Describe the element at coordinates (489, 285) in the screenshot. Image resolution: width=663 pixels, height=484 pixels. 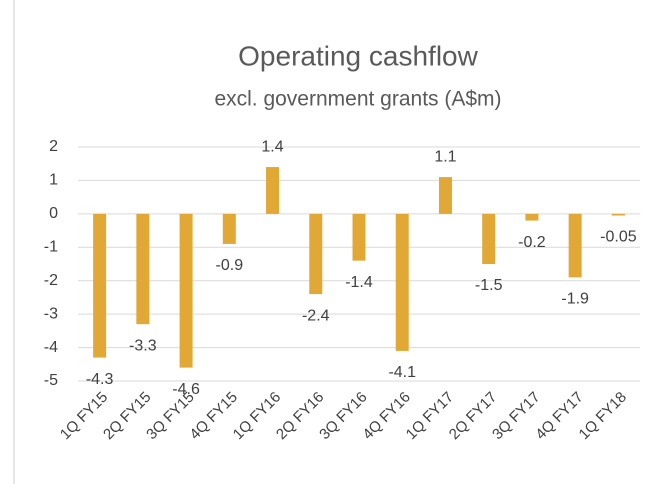
I see `data-label: -1.5` at that location.